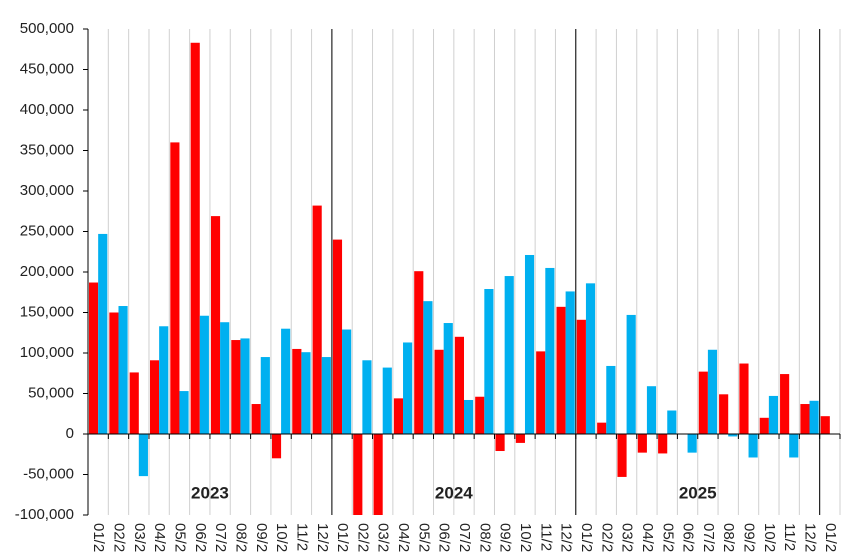 The image size is (850, 560). What do you see at coordinates (454, 492) in the screenshot?
I see `year-label: 2024` at bounding box center [454, 492].